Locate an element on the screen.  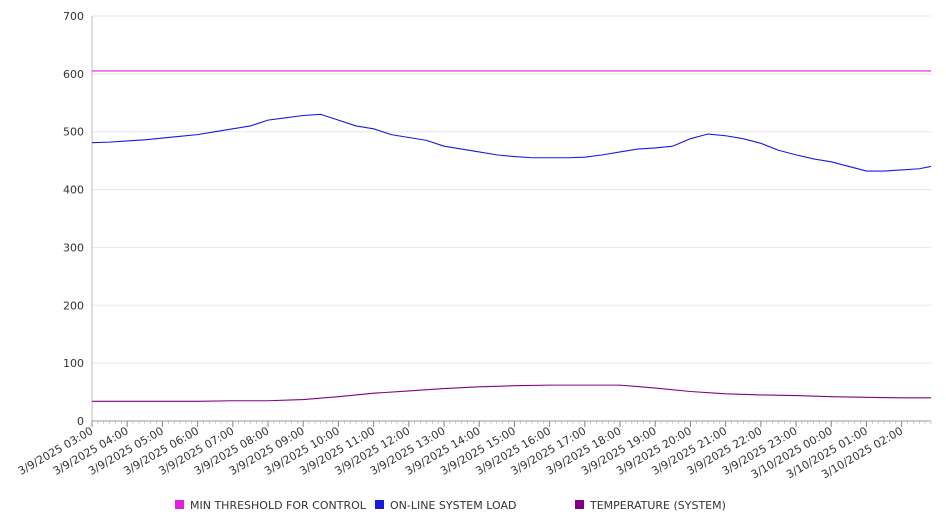
legend-label: TEMPERATURE (SYSTEM) is located at coordinates (657, 505).